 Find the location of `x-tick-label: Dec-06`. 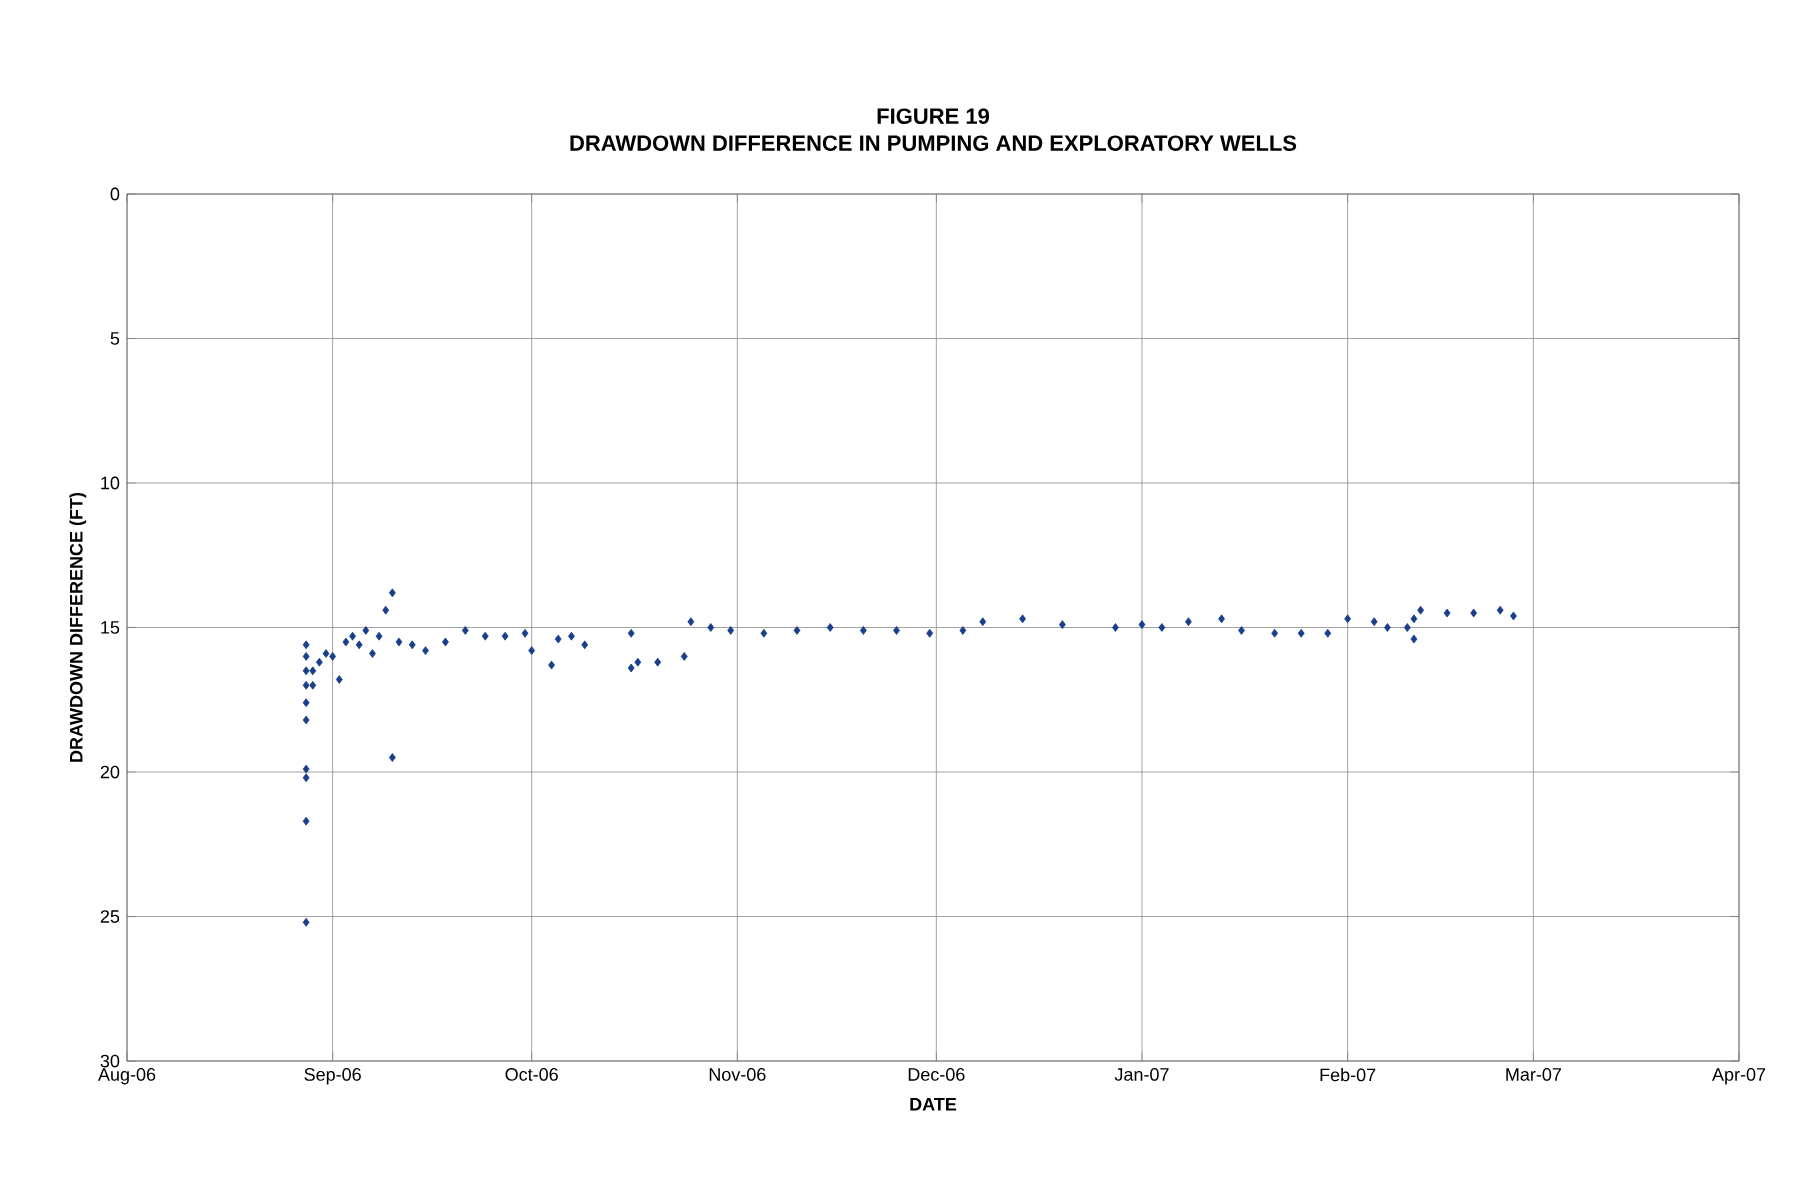

x-tick-label: Dec-06 is located at coordinates (936, 1074).